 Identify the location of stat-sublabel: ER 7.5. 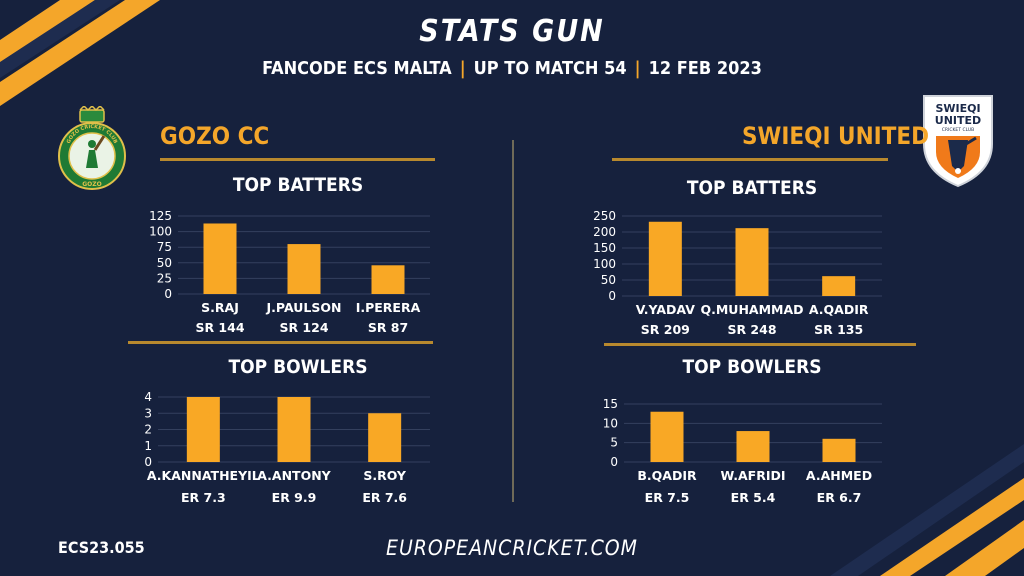
(667, 497).